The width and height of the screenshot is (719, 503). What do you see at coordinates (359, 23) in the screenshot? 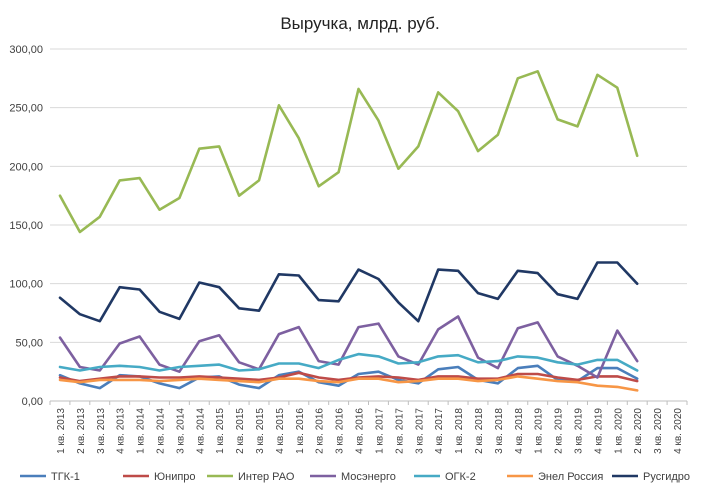
I see `chart-title: Выручка, млрд. руб.` at bounding box center [359, 23].